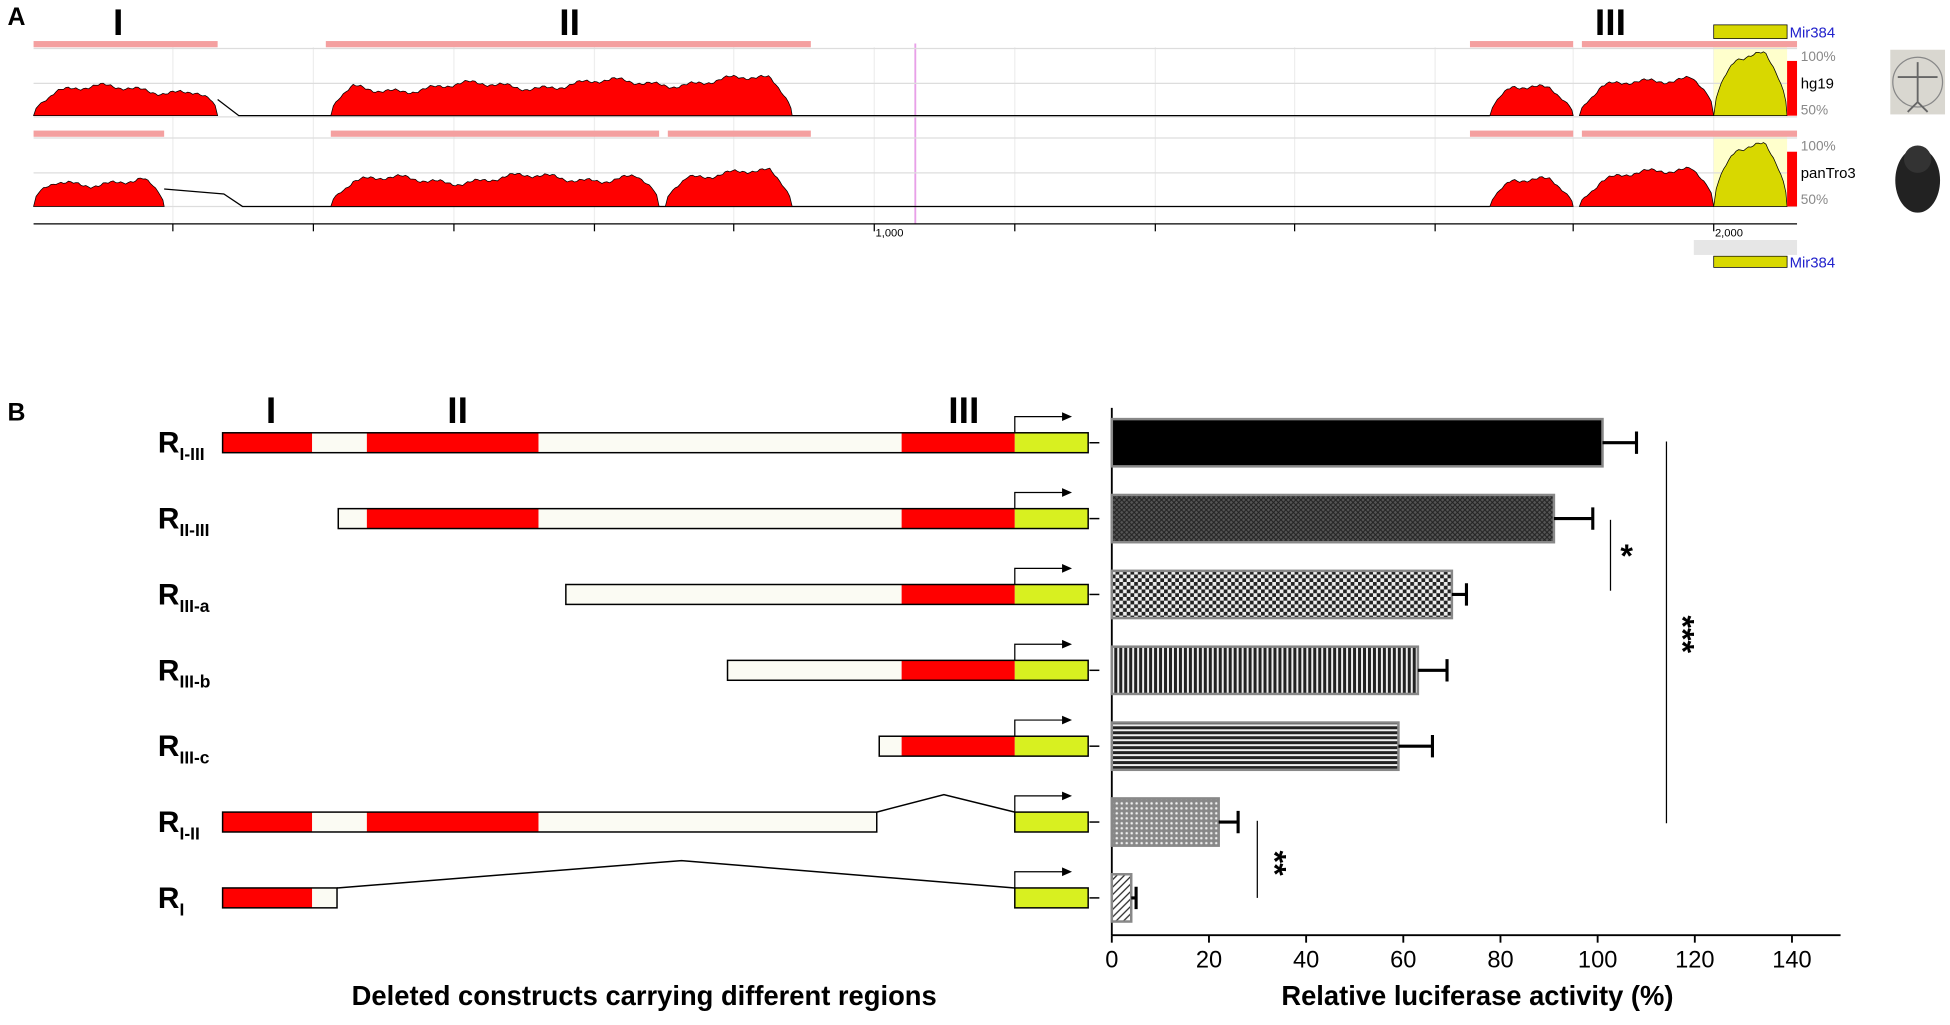 The height and width of the screenshot is (1025, 1950). Describe the element at coordinates (1745, 247) in the screenshot. I see `gene-bar` at that location.